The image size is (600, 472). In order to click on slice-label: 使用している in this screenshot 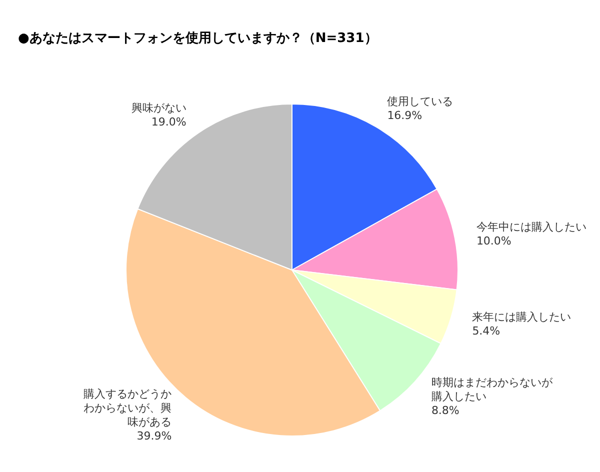, I will do `click(420, 101)`.